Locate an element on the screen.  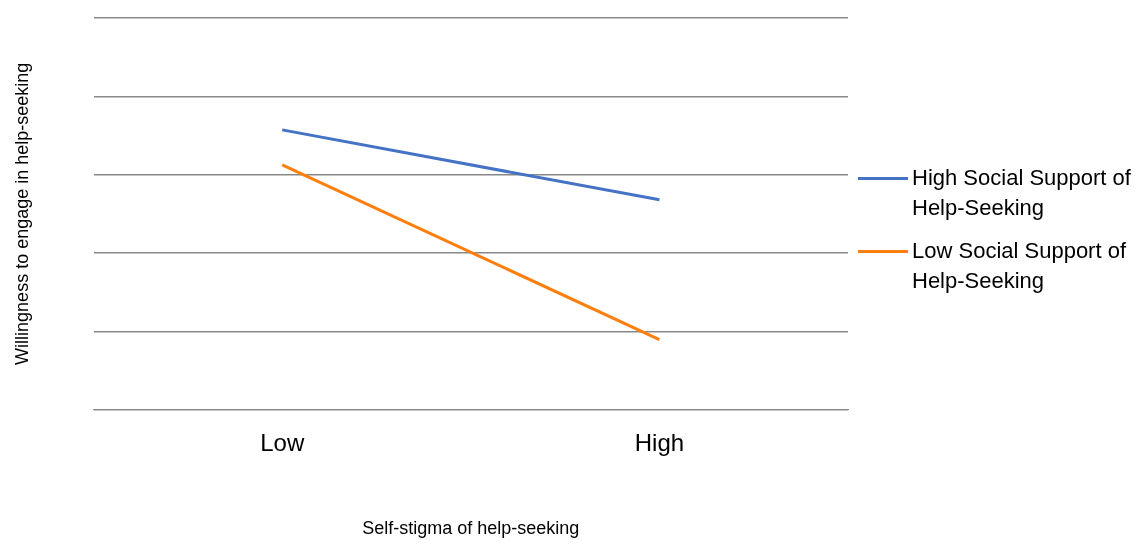
x-tick-label: High is located at coordinates (659, 442).